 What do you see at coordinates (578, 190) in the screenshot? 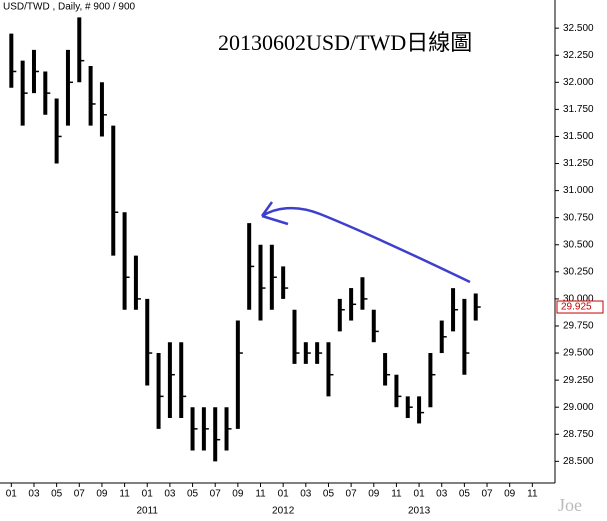
I see `y-tick-label: 31.000` at bounding box center [578, 190].